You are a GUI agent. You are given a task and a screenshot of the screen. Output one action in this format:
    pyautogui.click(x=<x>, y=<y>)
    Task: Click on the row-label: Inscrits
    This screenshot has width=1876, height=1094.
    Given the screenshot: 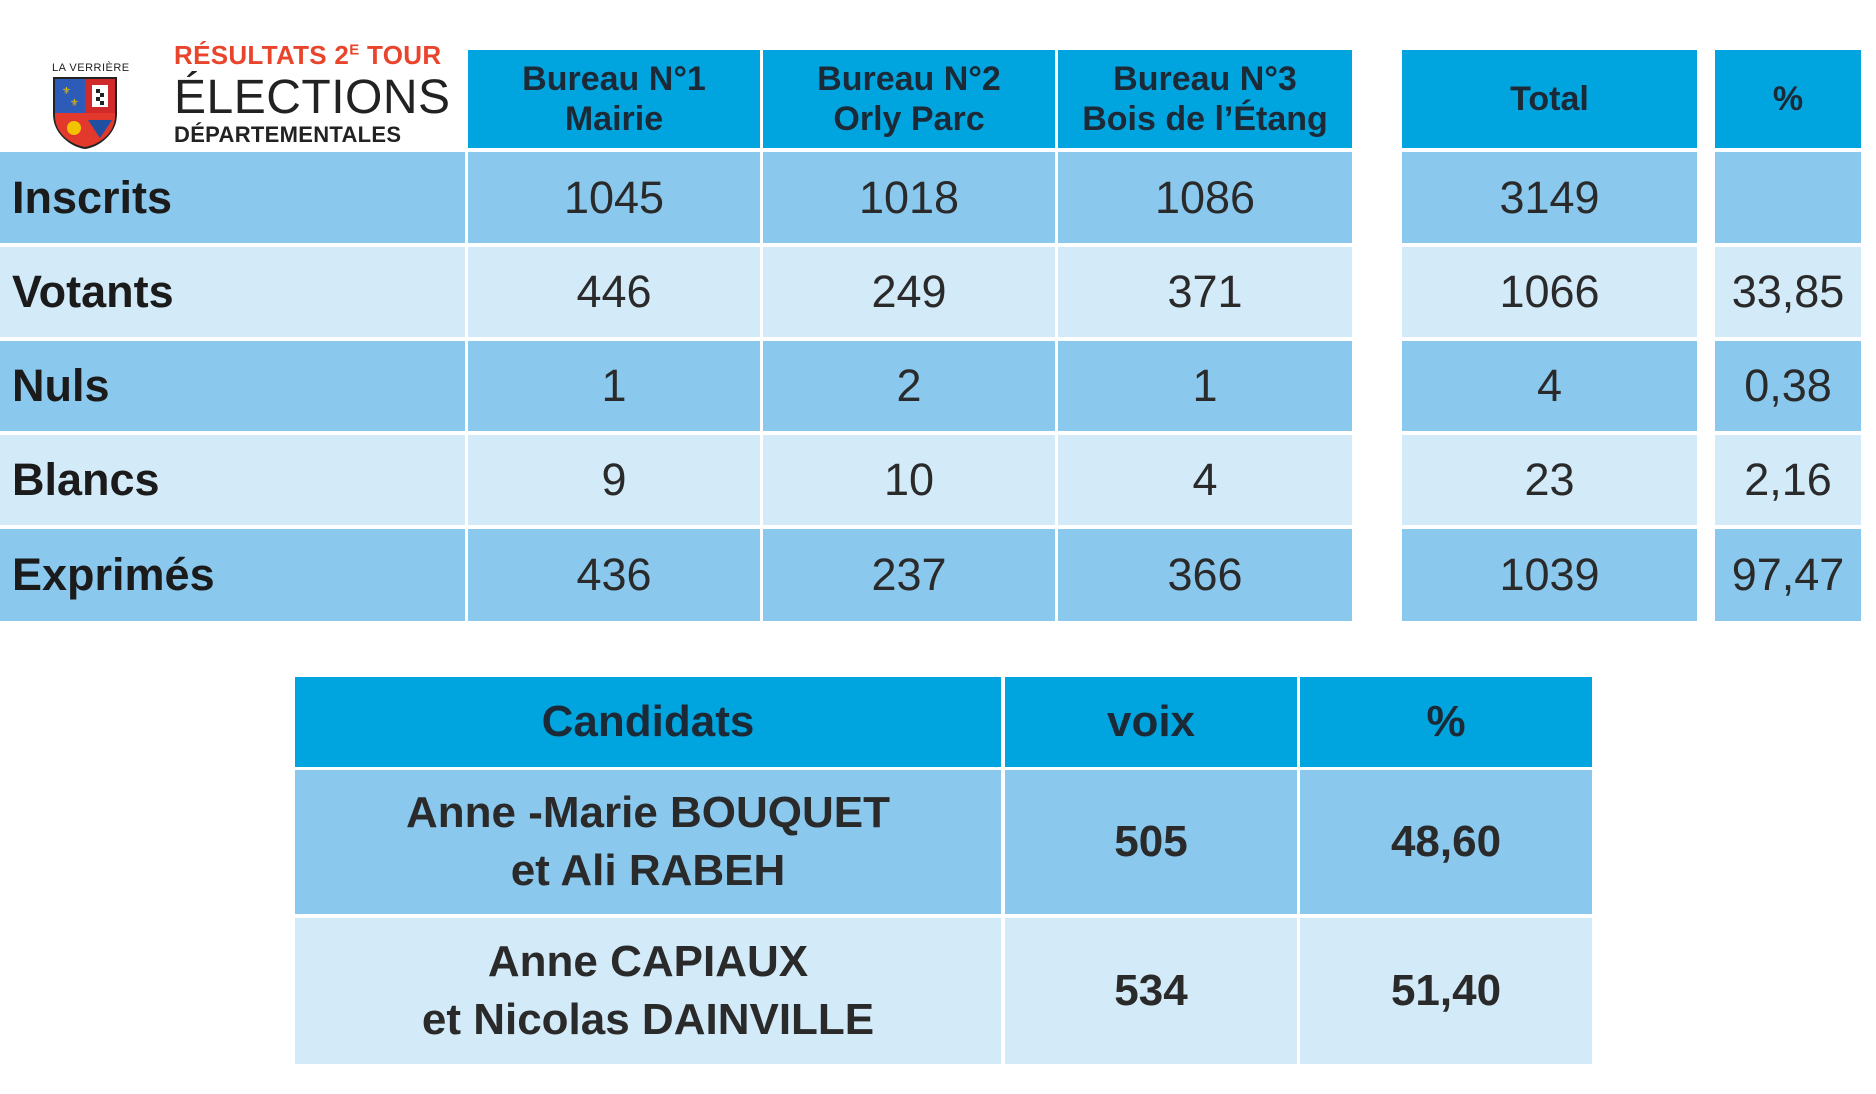 What is the action you would take?
    pyautogui.click(x=232, y=197)
    